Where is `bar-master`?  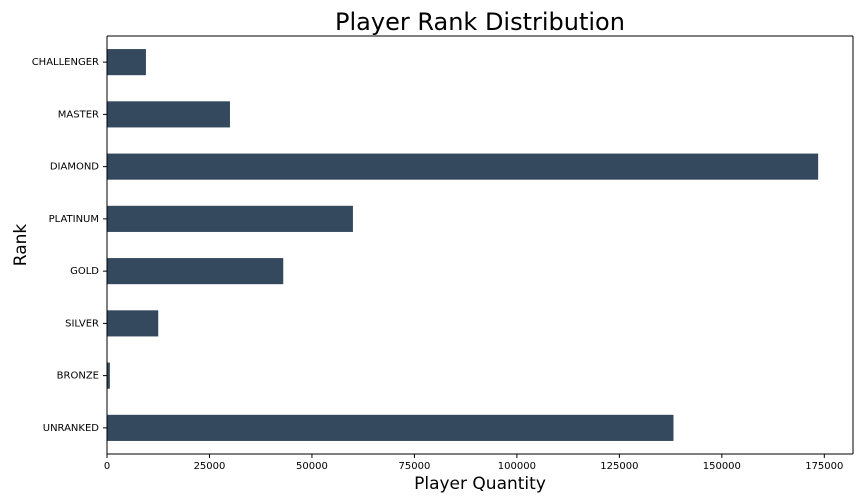 bar-master is located at coordinates (168, 114).